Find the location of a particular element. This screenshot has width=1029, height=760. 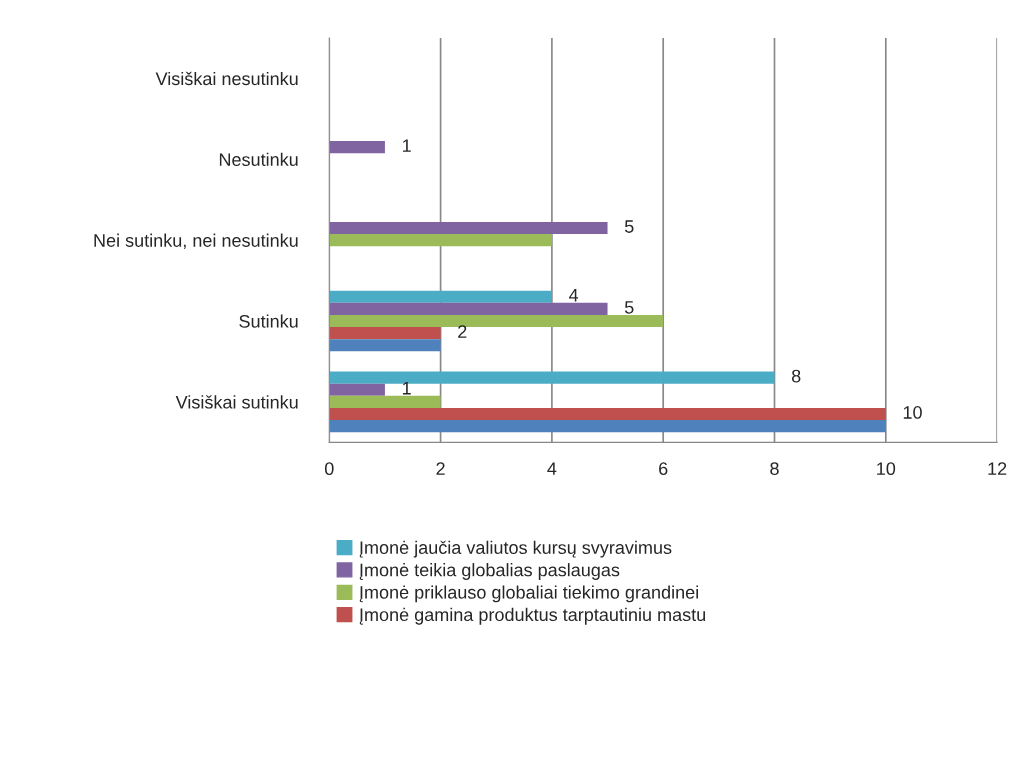

x-tick-label: 10 is located at coordinates (886, 469).